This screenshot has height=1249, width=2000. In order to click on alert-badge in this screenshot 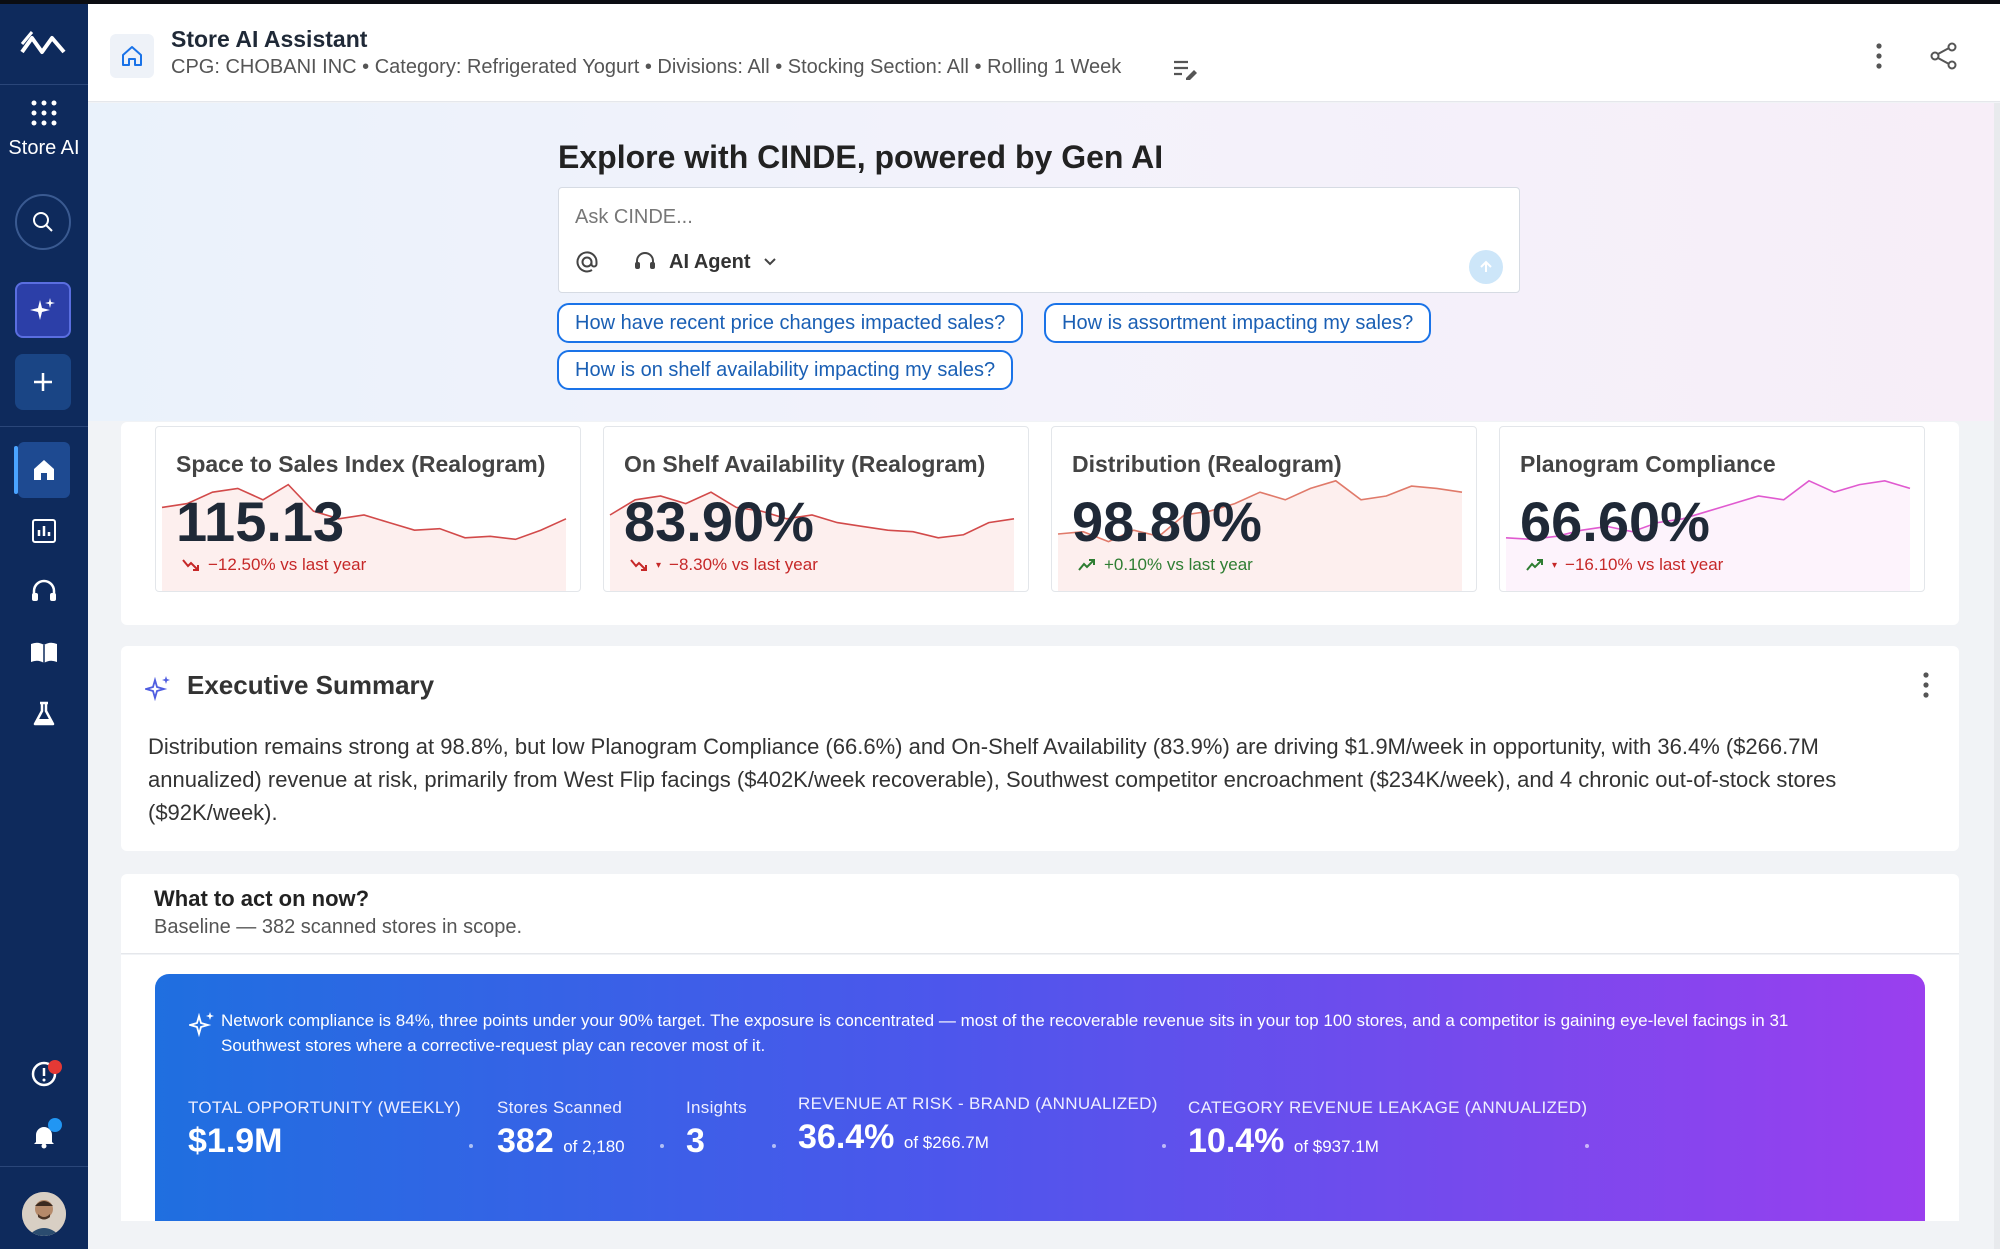, I will do `click(55, 1067)`.